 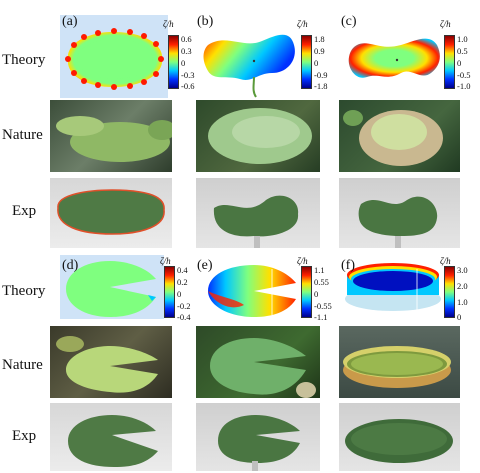 I want to click on panel-b-tick: -1.8, so click(x=321, y=86).